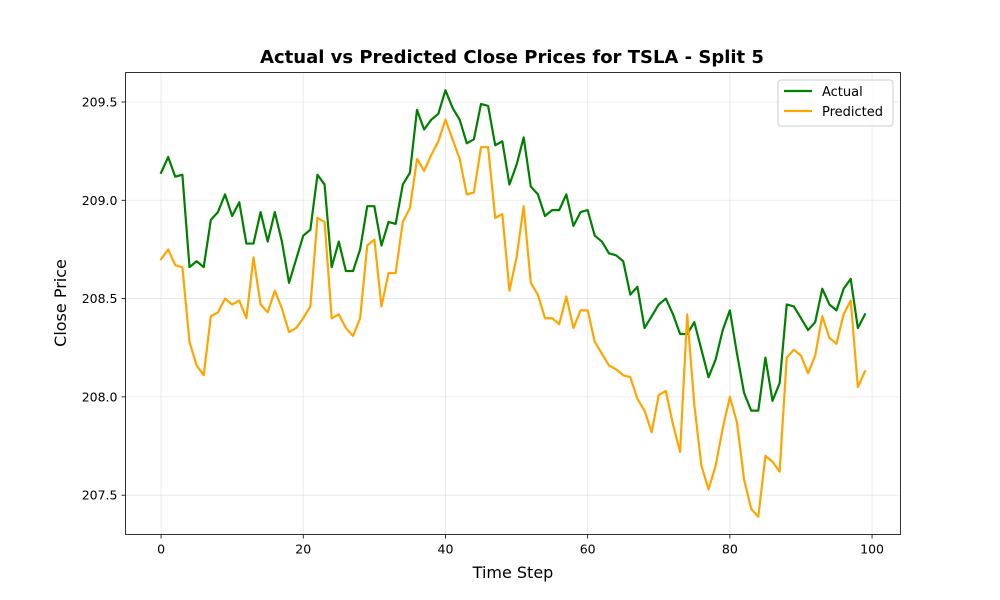  Describe the element at coordinates (588, 549) in the screenshot. I see `x-tick-label: 60` at that location.